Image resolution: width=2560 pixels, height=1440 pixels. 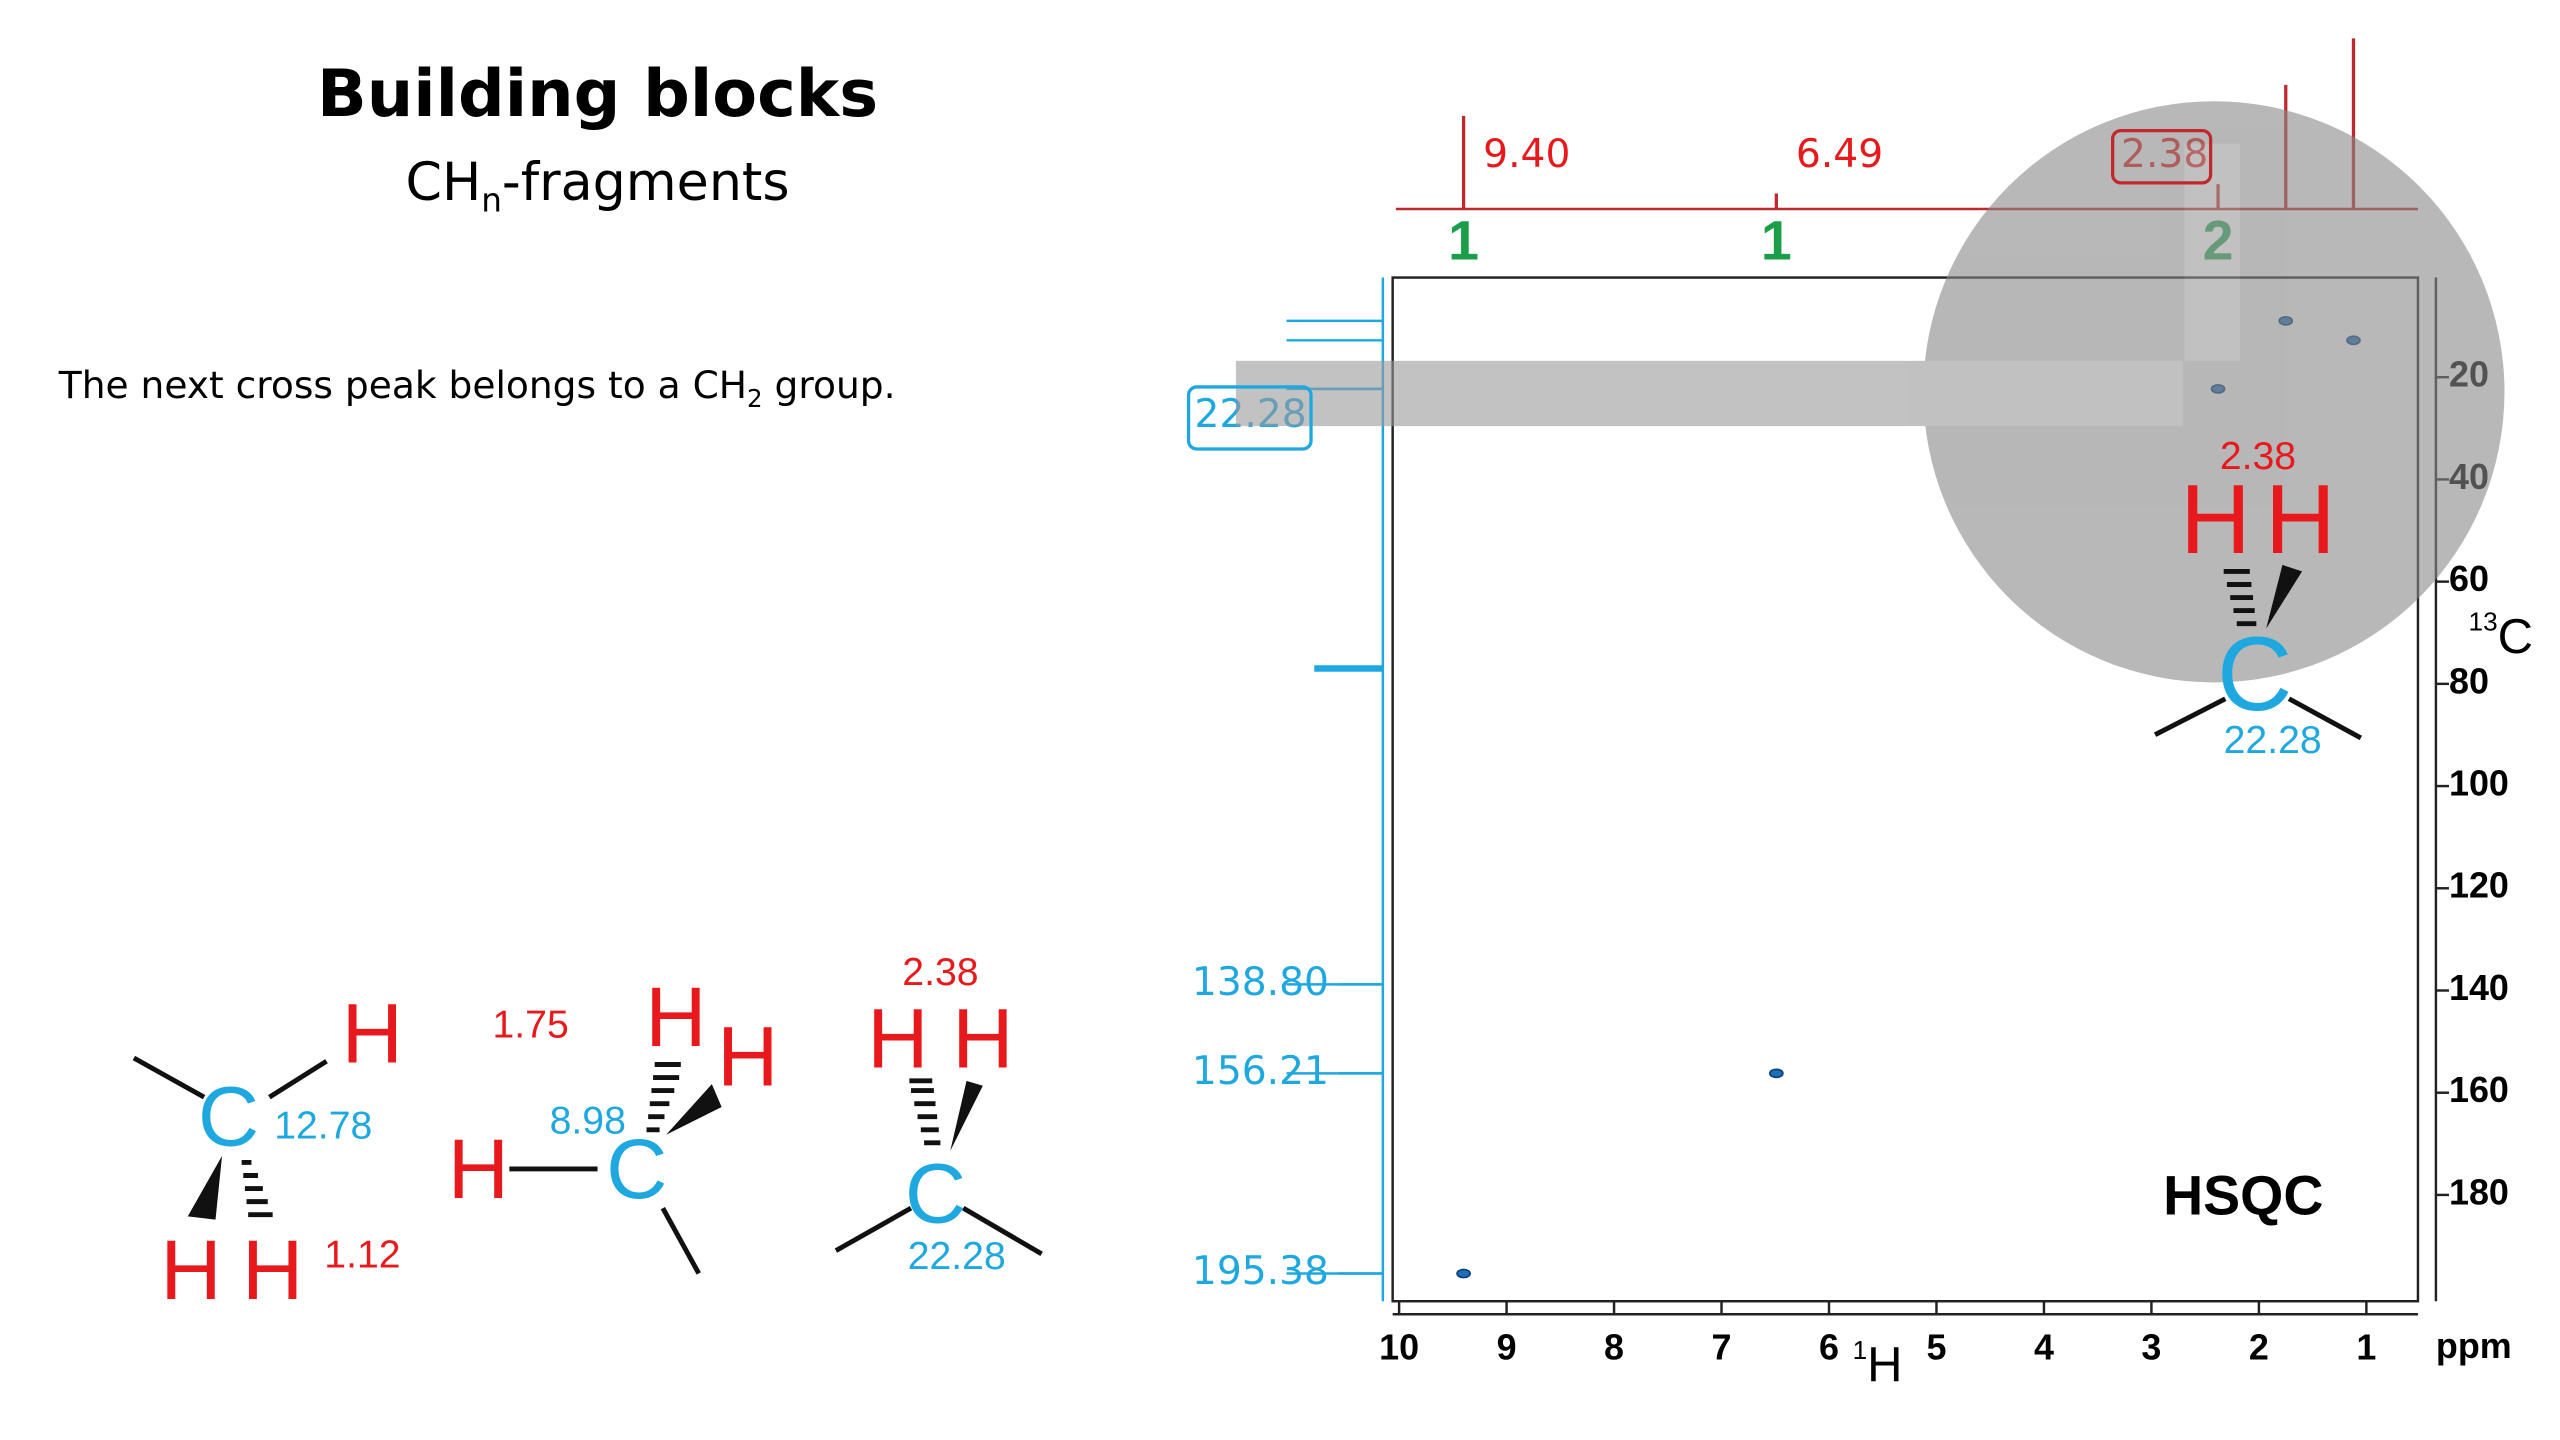 I want to click on y-tick-label: 140, so click(x=2479, y=987).